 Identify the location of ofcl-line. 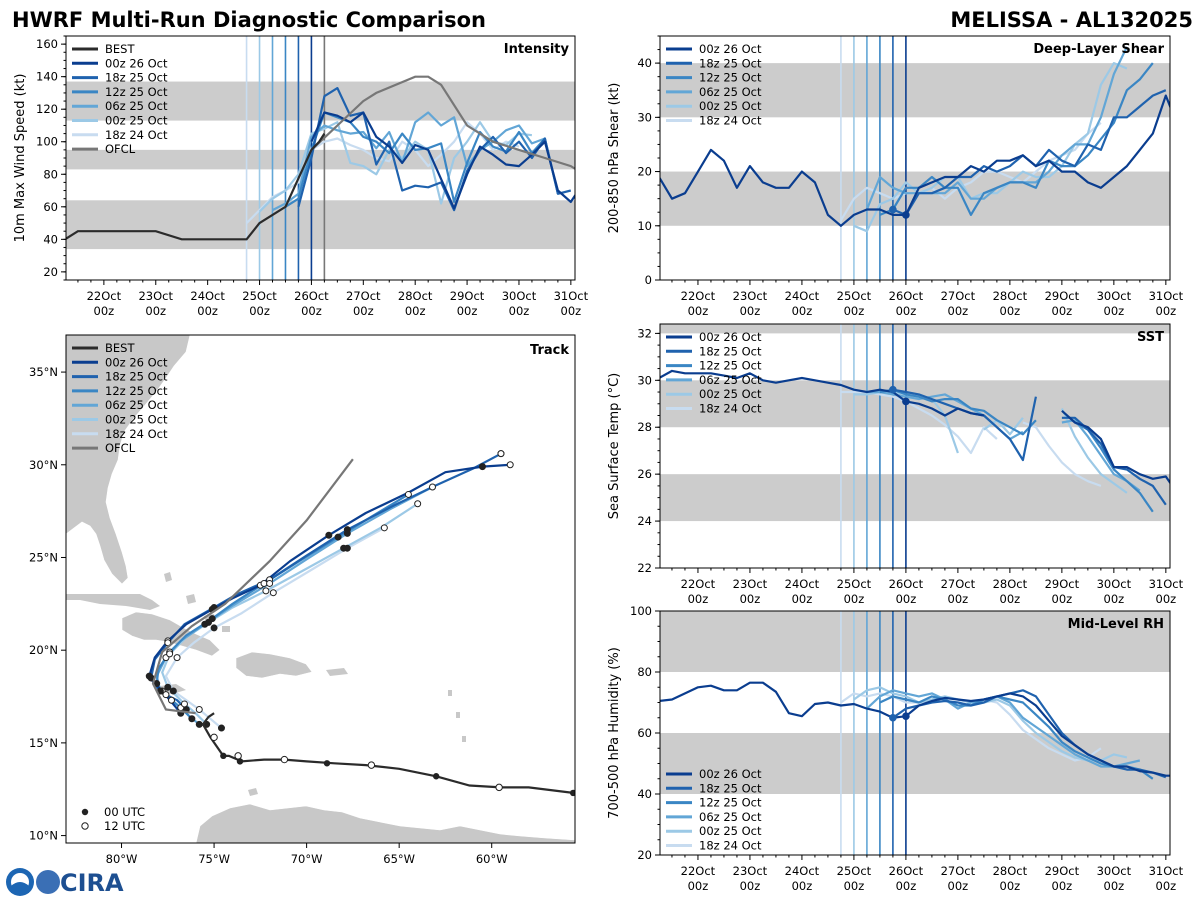
(442, 123).